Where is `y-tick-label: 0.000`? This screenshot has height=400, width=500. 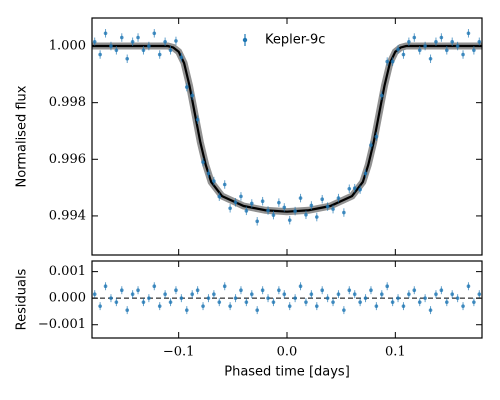
y-tick-label: 0.000 is located at coordinates (67, 298).